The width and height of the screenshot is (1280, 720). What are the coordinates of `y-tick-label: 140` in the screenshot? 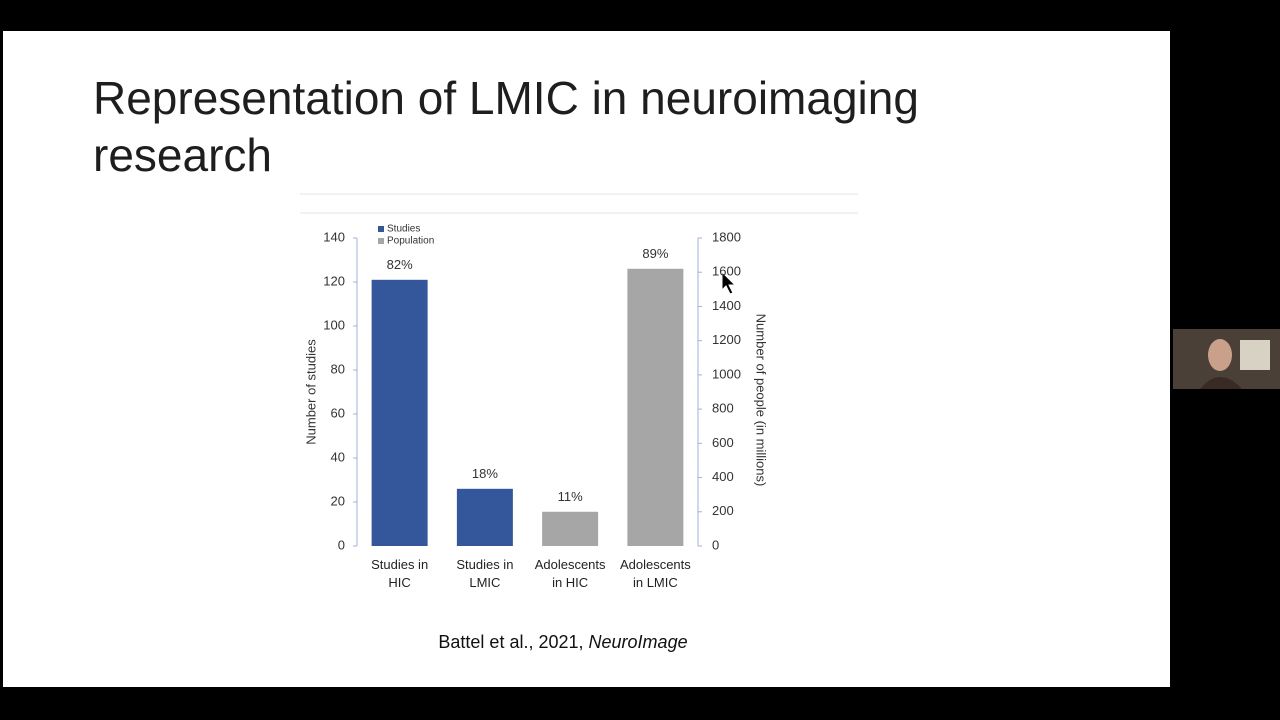 It's located at (334, 236).